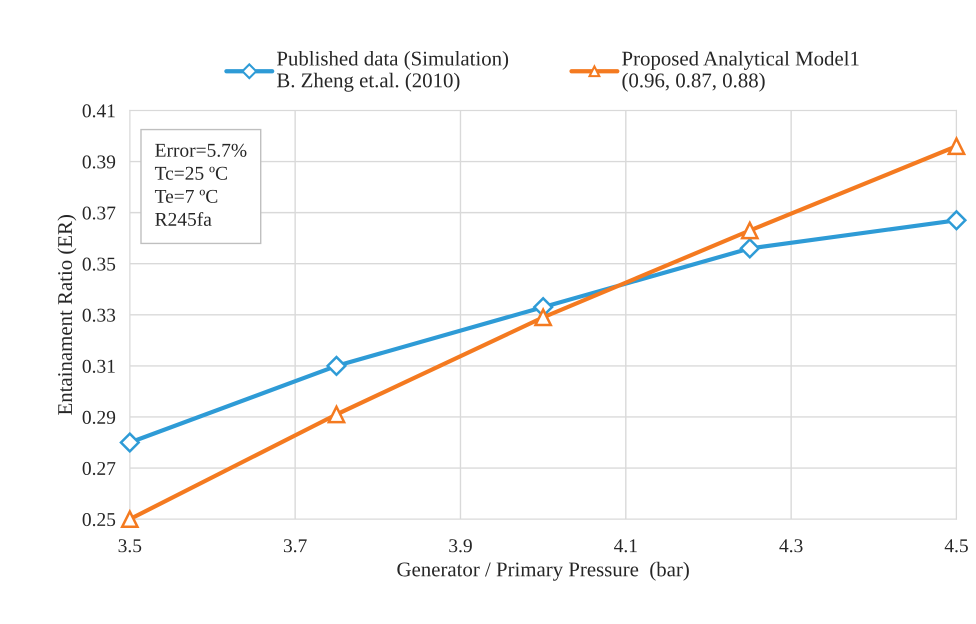 Image resolution: width=976 pixels, height=624 pixels. I want to click on x-tick-label: 3.7, so click(295, 545).